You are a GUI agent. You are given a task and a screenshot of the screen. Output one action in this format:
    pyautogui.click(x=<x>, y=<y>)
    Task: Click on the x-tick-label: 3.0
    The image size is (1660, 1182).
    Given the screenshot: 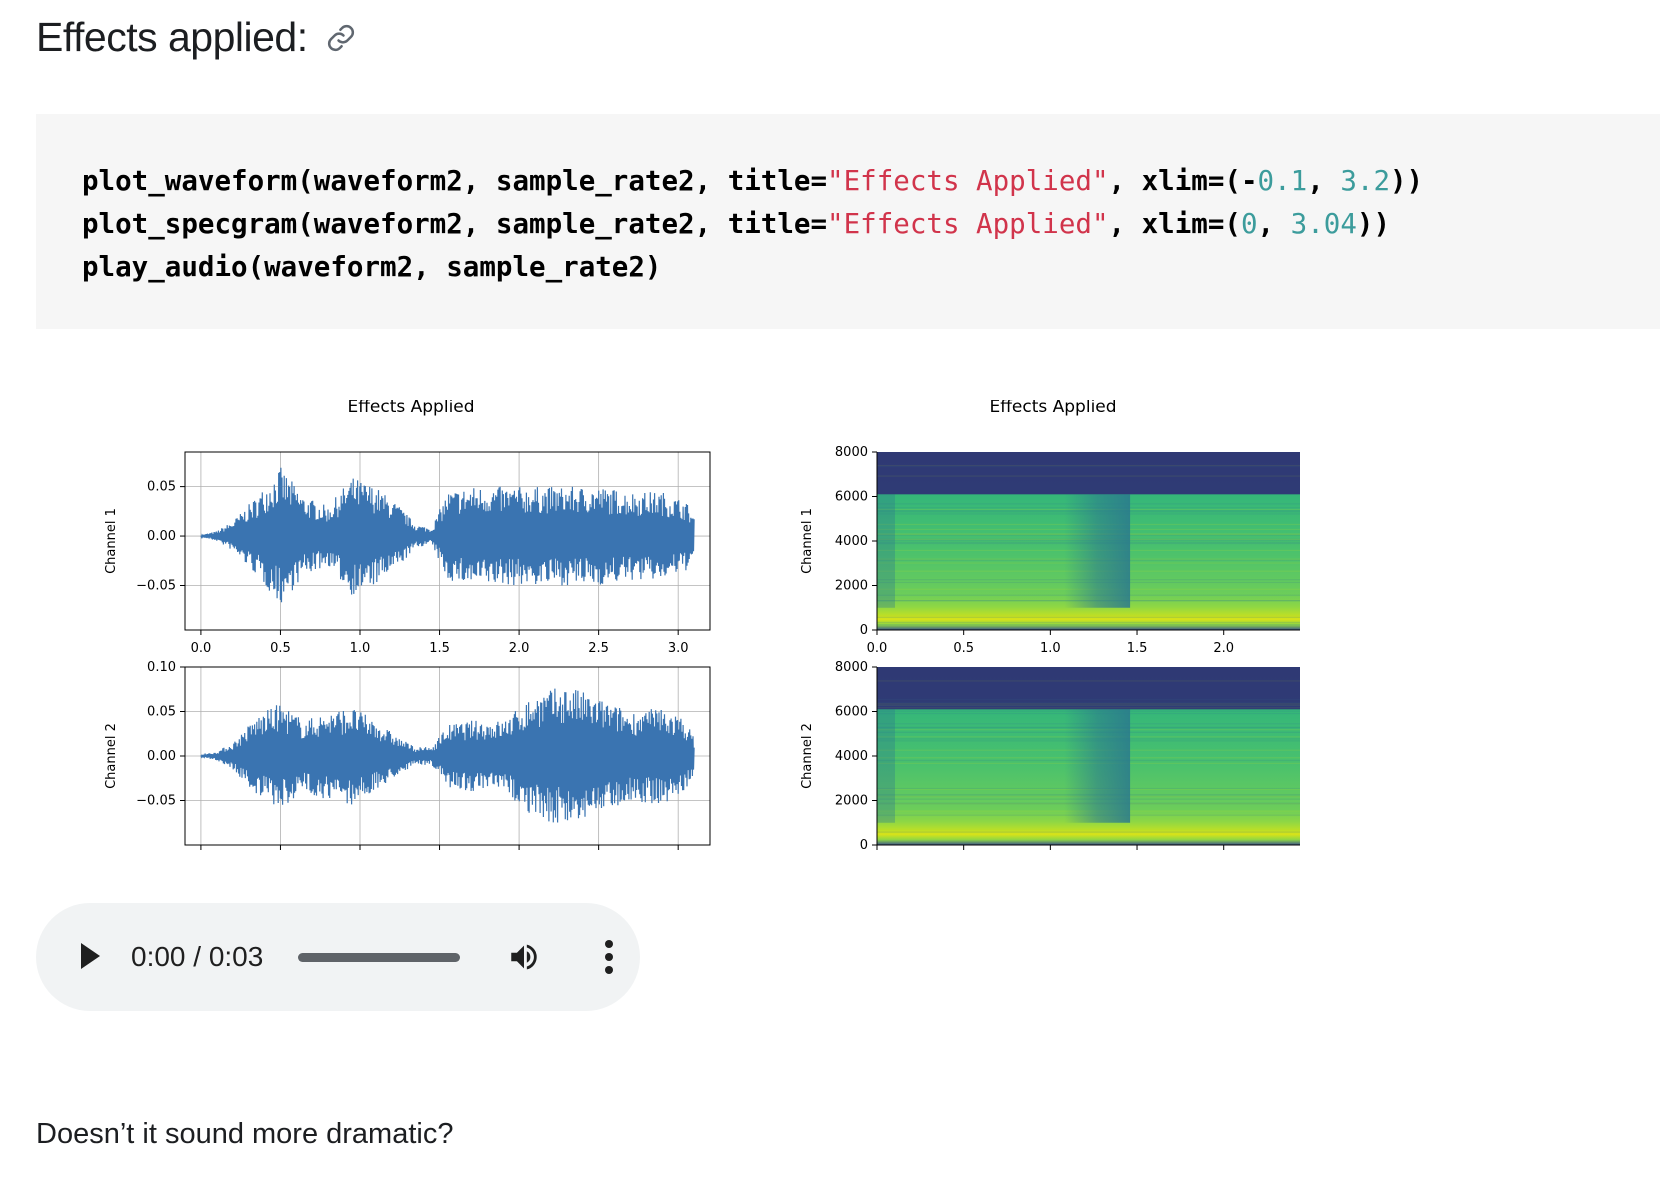 What is the action you would take?
    pyautogui.click(x=678, y=648)
    